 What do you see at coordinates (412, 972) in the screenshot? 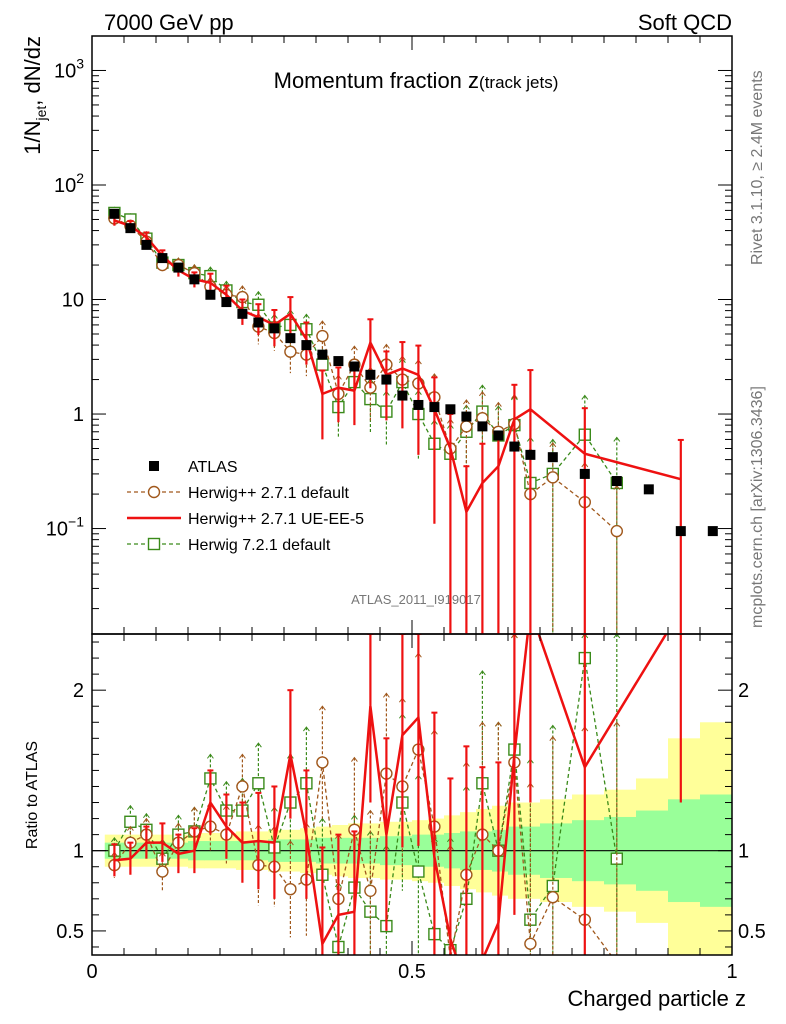
I see `xtick-label: 0.5` at bounding box center [412, 972].